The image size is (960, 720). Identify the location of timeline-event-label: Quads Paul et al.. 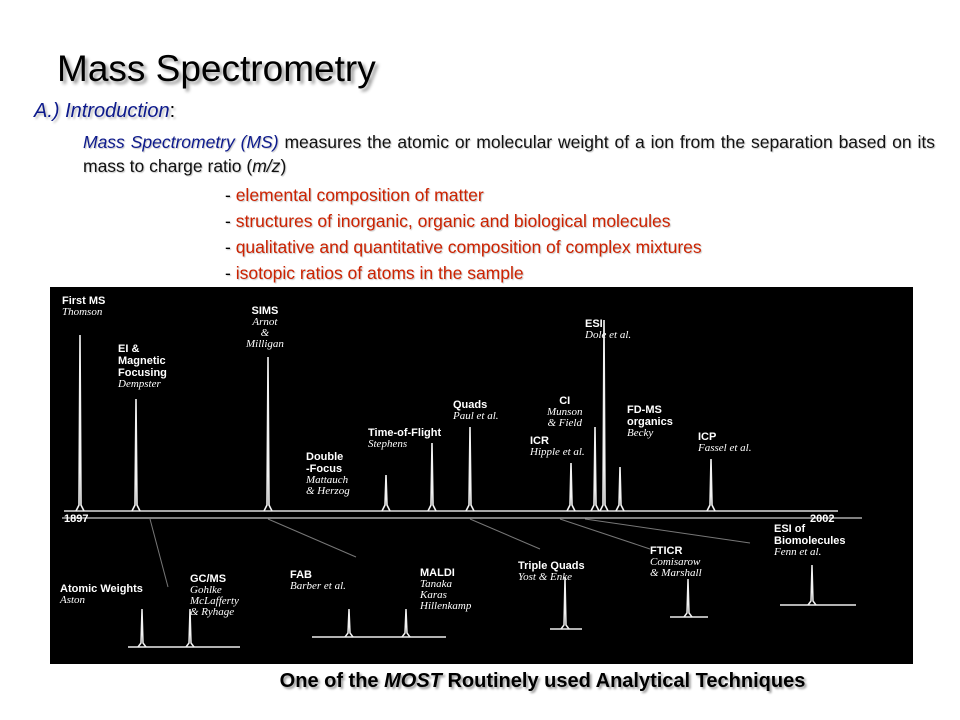
(476, 410).